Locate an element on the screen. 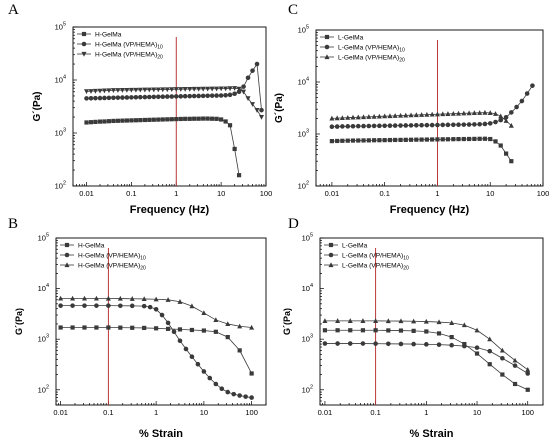 The width and height of the screenshot is (550, 445). y-axis-title: G´(Pa) is located at coordinates (287, 321).